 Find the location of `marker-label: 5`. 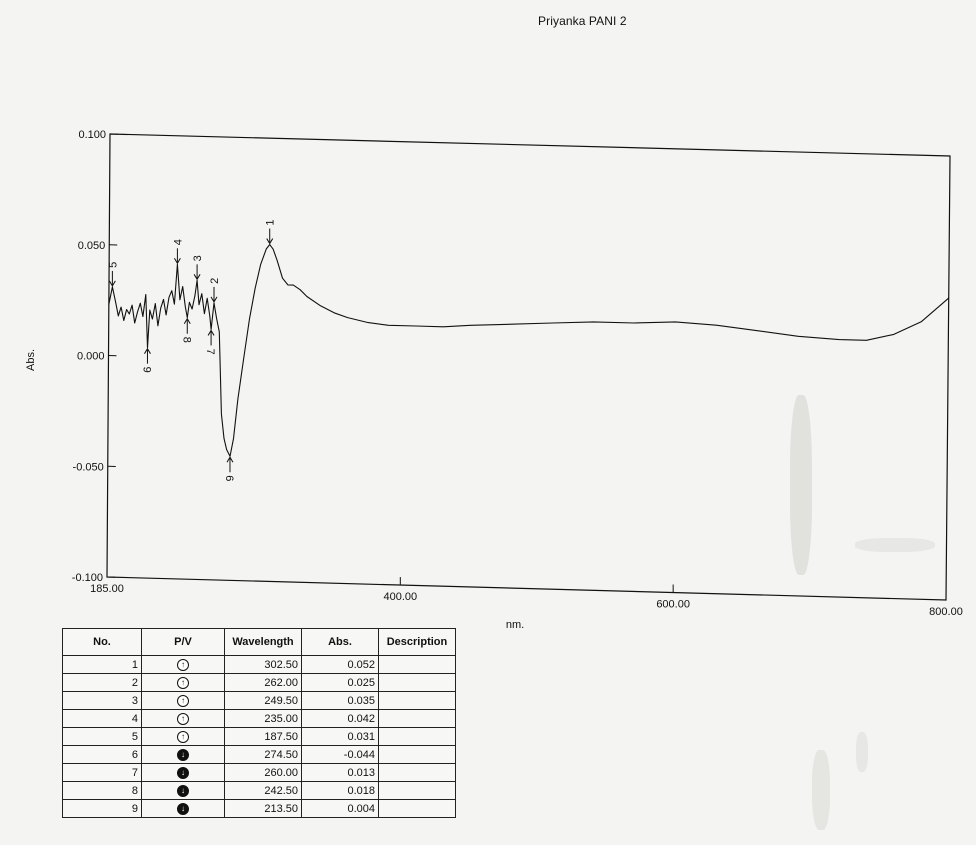

marker-label: 5 is located at coordinates (113, 265).